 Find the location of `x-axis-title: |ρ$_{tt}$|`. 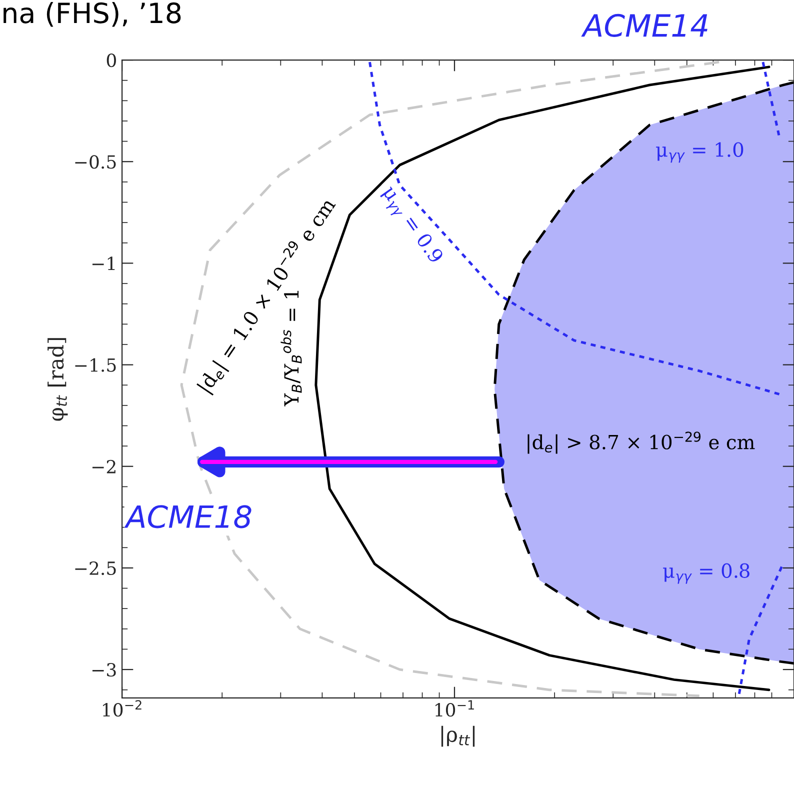

x-axis-title: |ρ$_{tt}$| is located at coordinates (458, 736).